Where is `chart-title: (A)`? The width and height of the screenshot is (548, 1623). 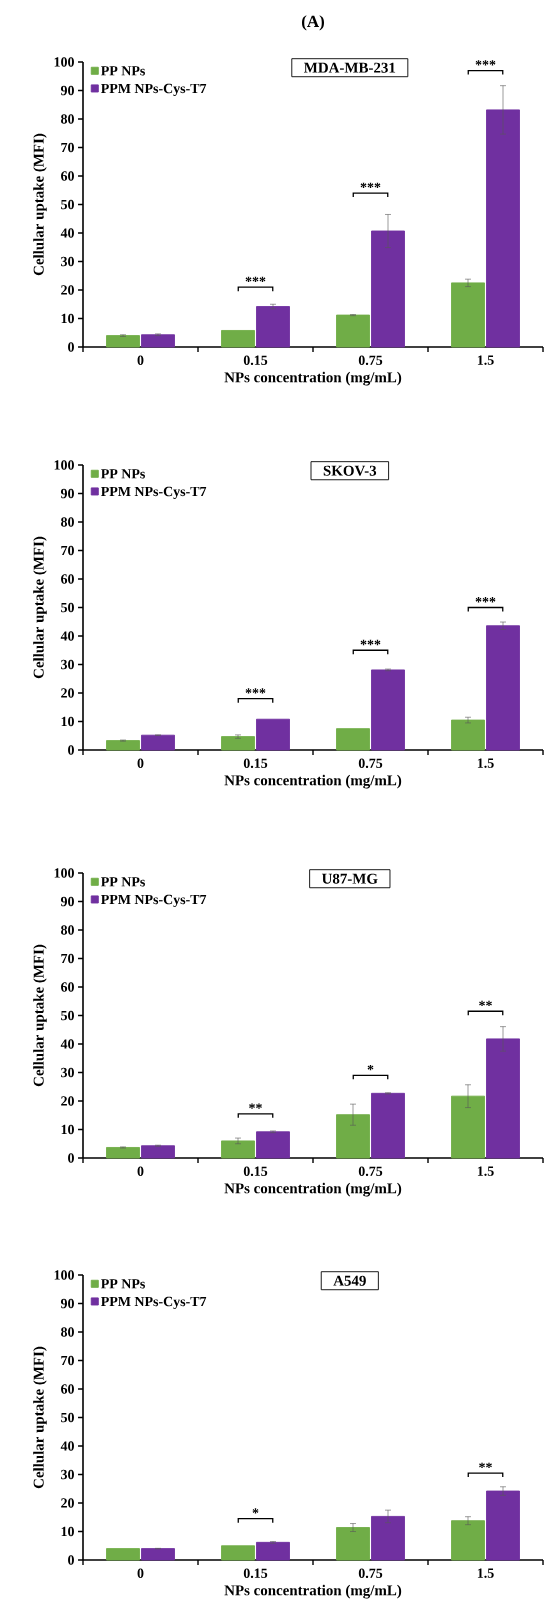
chart-title: (A) is located at coordinates (313, 23).